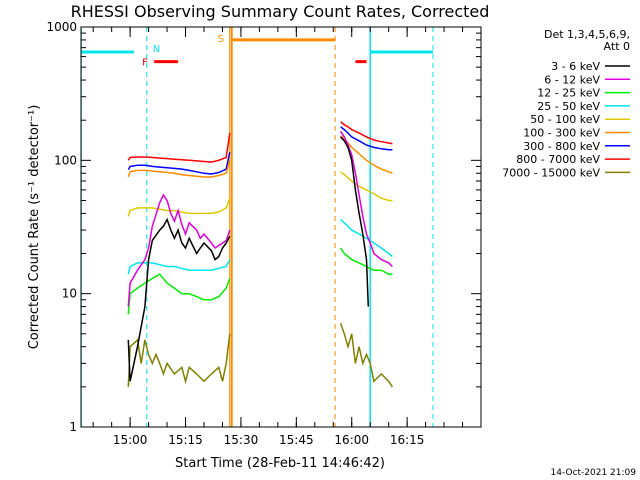  I want to click on legend-label: 800 - 7000 keV, so click(558, 159).